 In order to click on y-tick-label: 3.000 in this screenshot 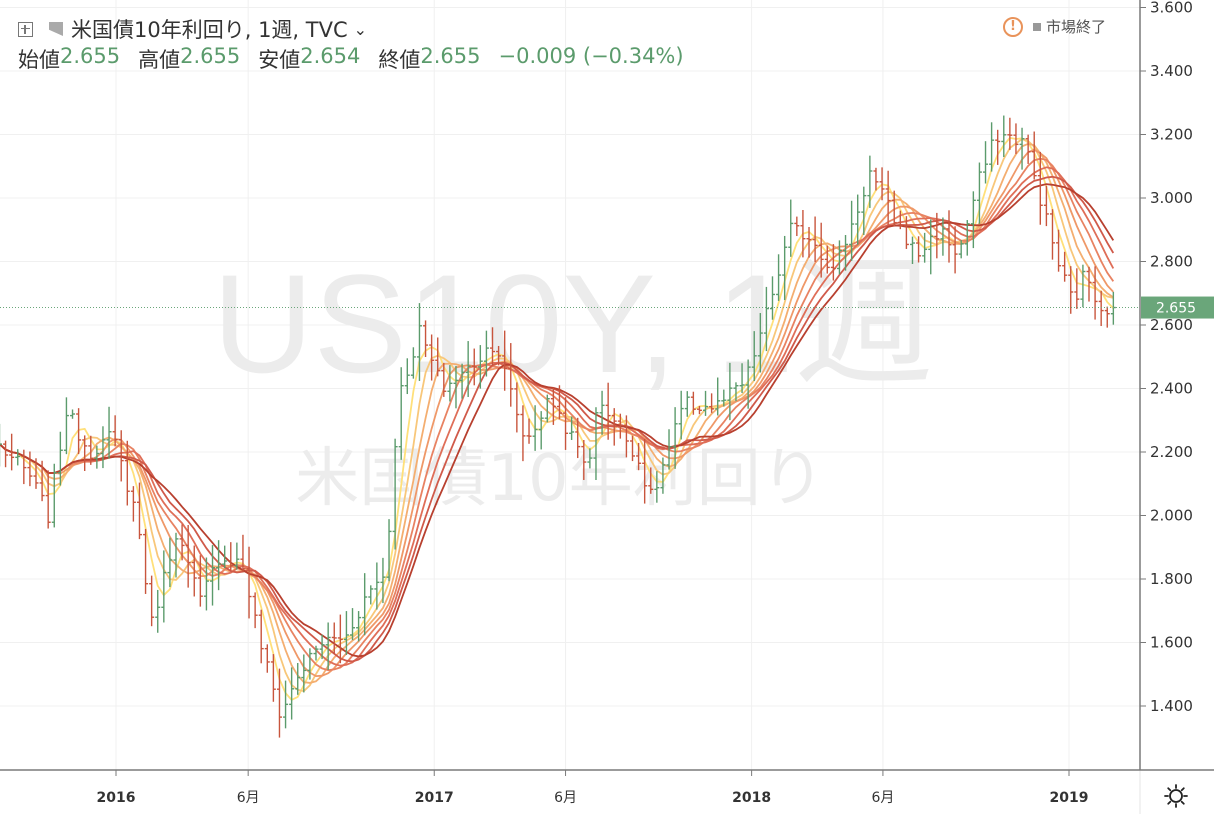, I will do `click(1171, 198)`.